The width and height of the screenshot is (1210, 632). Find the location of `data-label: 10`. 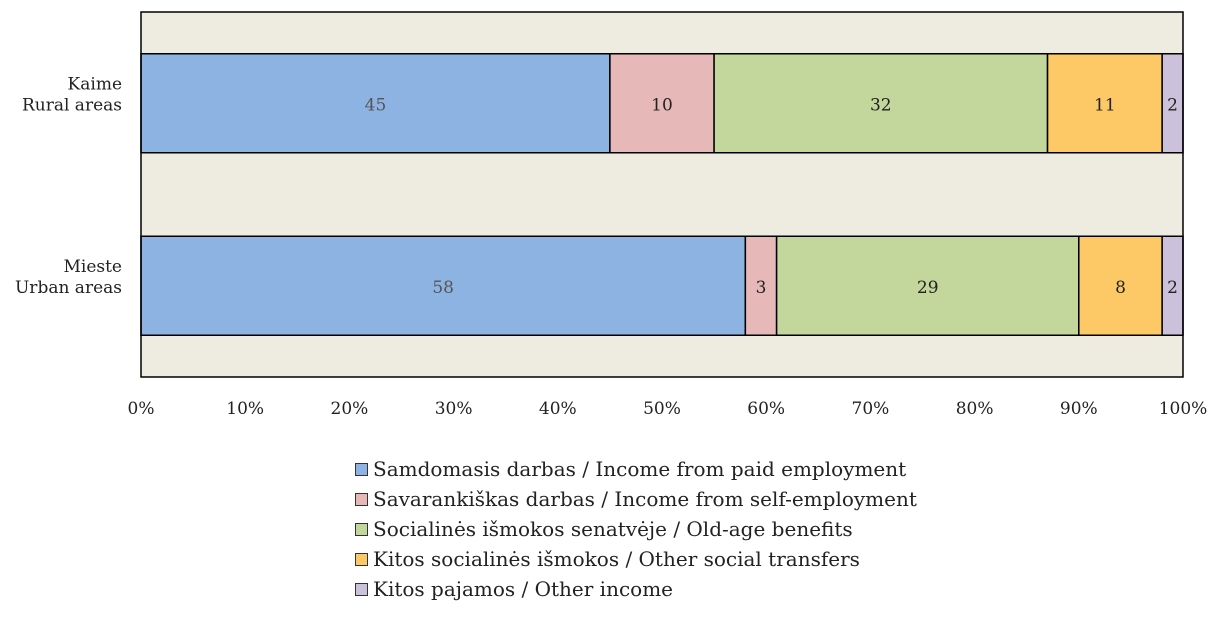

data-label: 10 is located at coordinates (662, 105).